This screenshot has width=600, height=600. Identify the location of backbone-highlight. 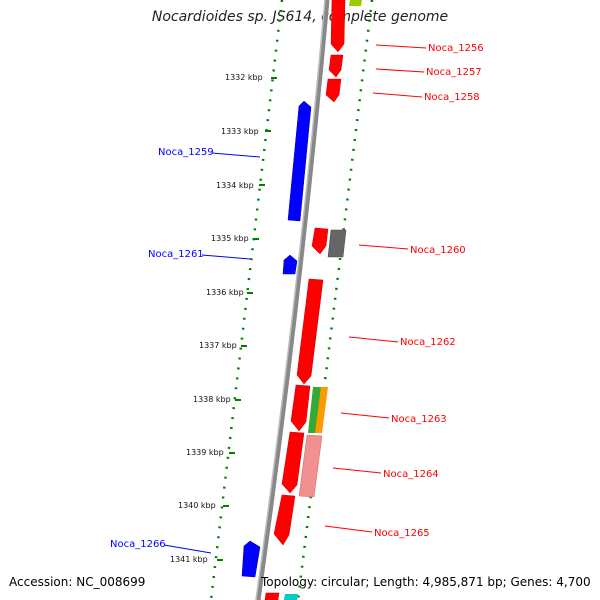
(290, 300).